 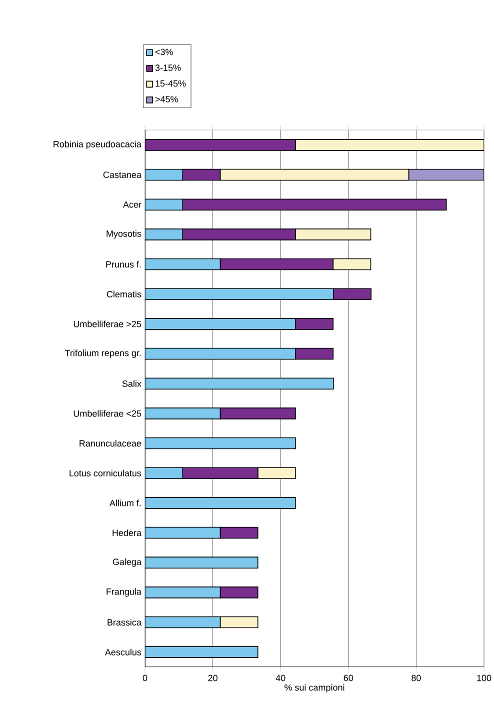 What do you see at coordinates (281, 678) in the screenshot?
I see `x-tick-label: 40` at bounding box center [281, 678].